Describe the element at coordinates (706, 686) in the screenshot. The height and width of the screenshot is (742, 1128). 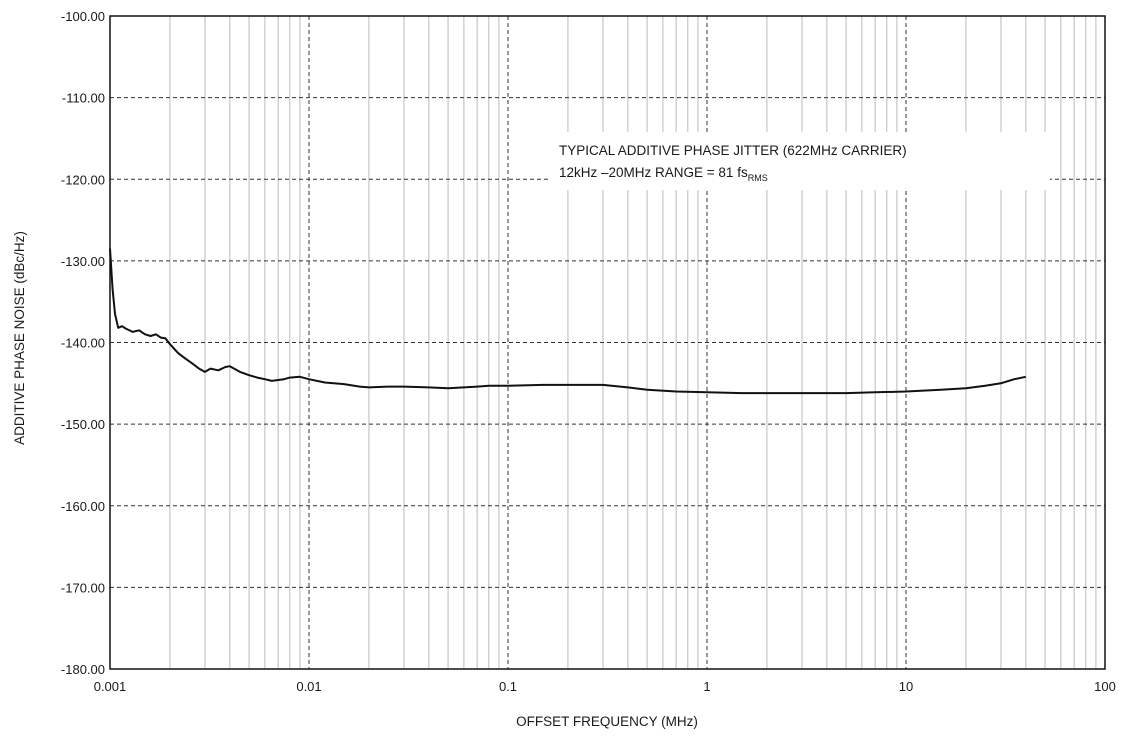
I see `x-tick-label: 1` at that location.